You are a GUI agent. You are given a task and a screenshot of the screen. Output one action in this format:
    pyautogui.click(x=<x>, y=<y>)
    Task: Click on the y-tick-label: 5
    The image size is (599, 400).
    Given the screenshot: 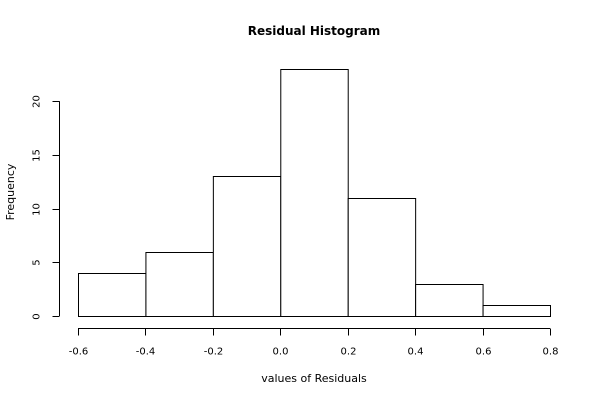 What is the action you would take?
    pyautogui.click(x=37, y=262)
    